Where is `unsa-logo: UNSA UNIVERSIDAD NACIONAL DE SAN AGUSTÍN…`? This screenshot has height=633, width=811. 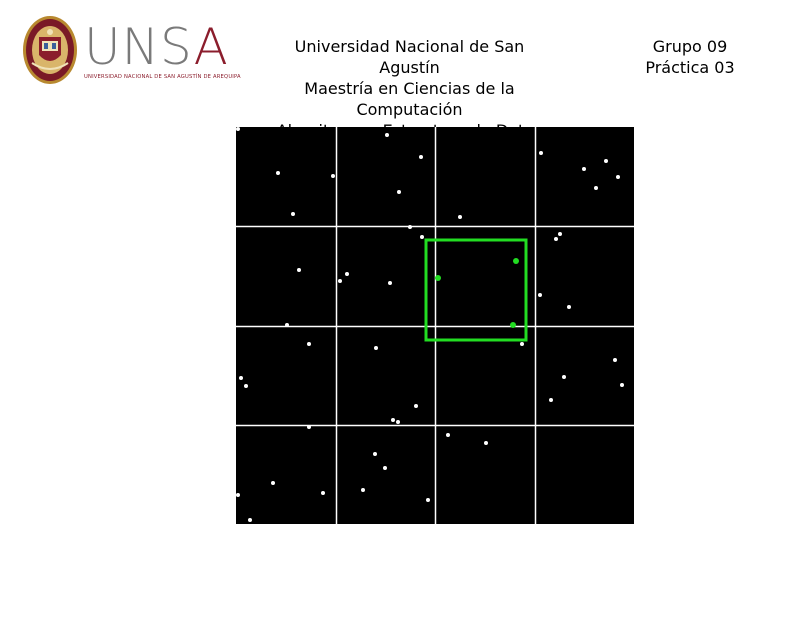
unsa-logo: UNSA UNIVERSIDAD NACIONAL DE SAN AGUSTÍN… is located at coordinates (131, 50).